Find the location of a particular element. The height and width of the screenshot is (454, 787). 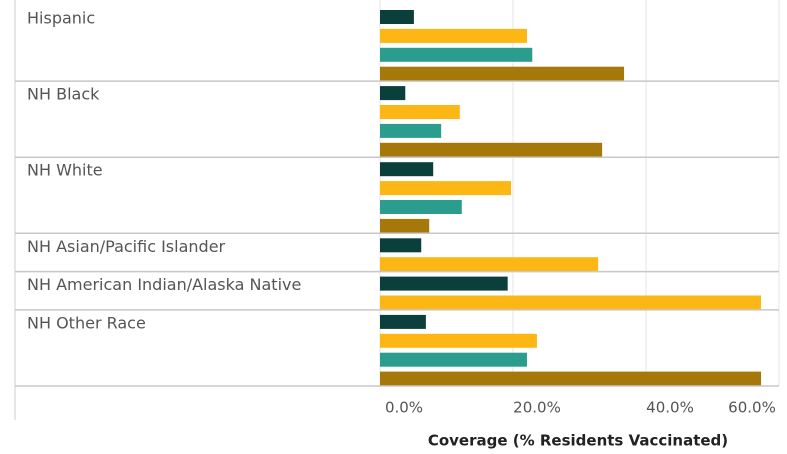

category-label: Hispanic is located at coordinates (61, 18).